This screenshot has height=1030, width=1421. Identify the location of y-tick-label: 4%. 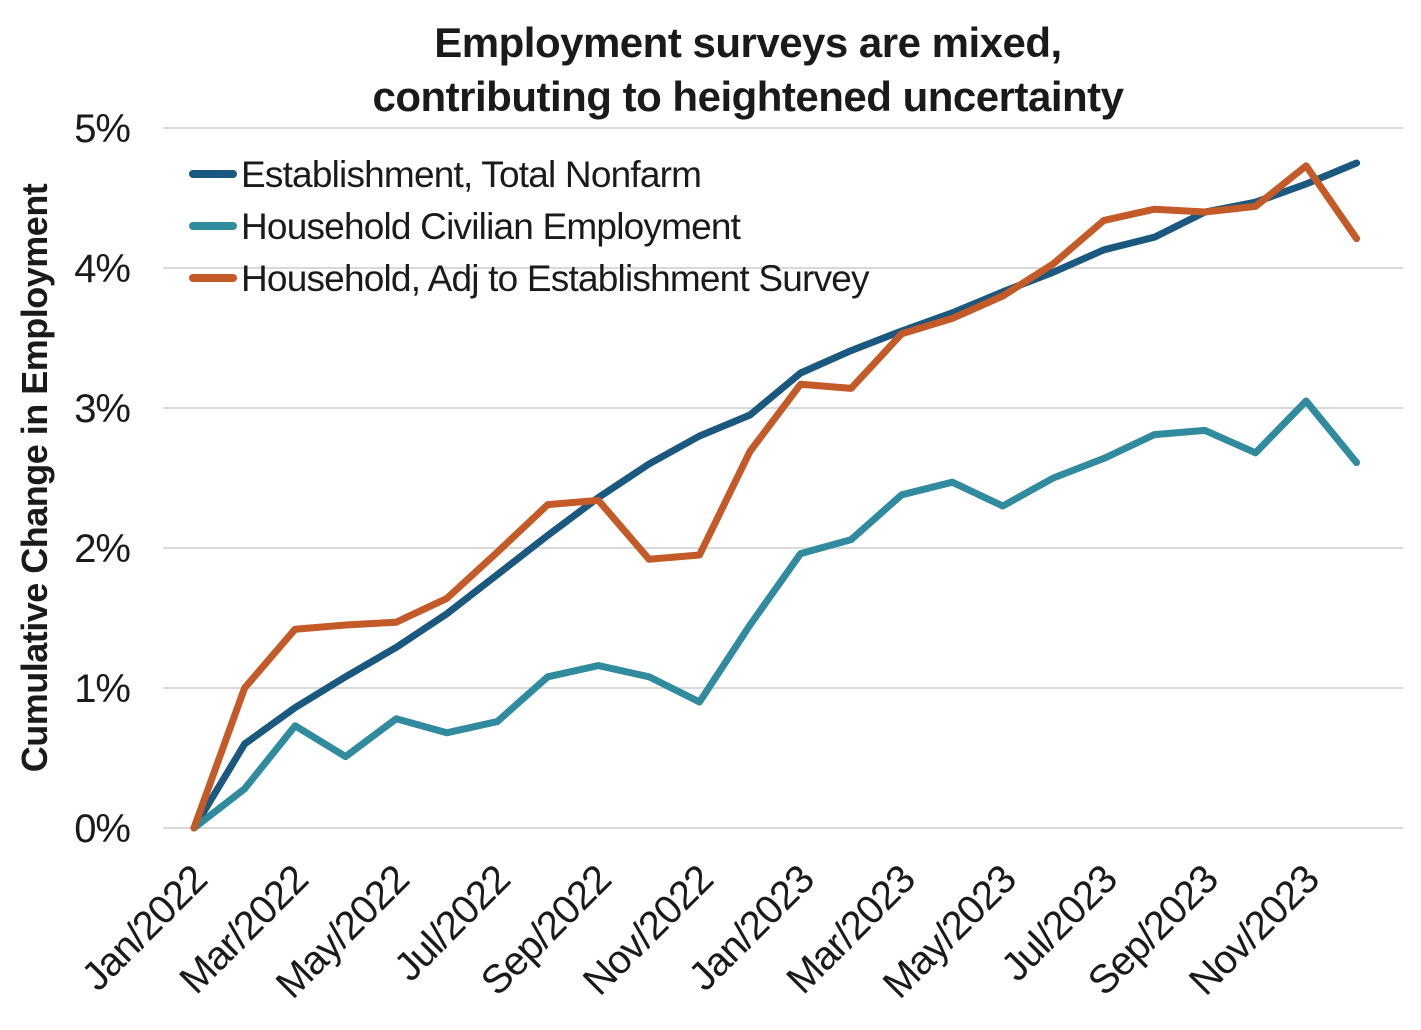
(102, 269).